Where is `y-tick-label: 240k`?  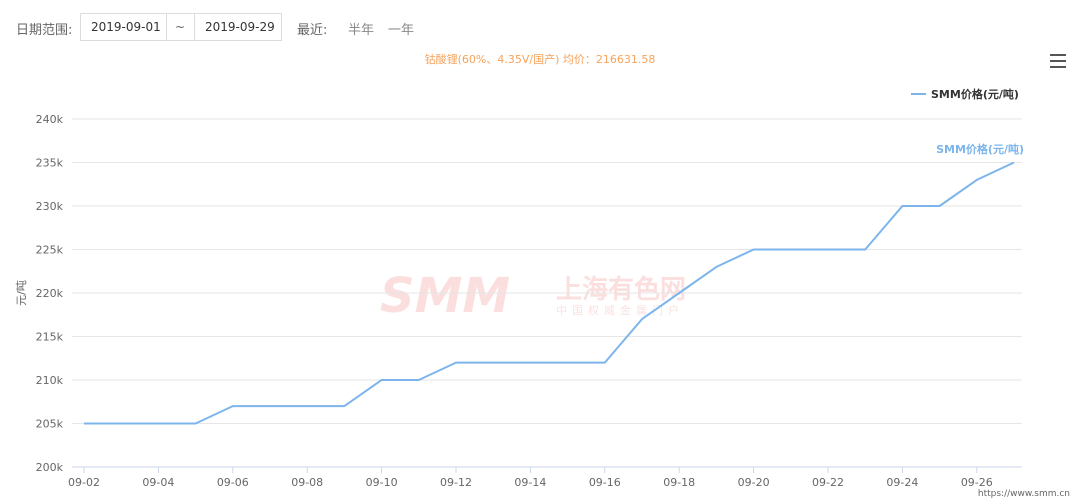 y-tick-label: 240k is located at coordinates (50, 119).